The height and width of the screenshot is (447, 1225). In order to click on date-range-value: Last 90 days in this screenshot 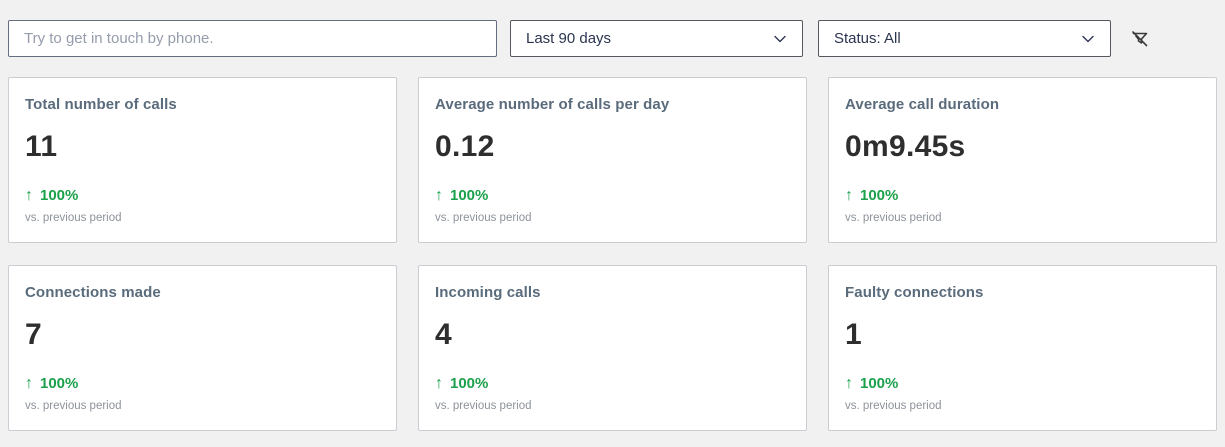, I will do `click(569, 38)`.